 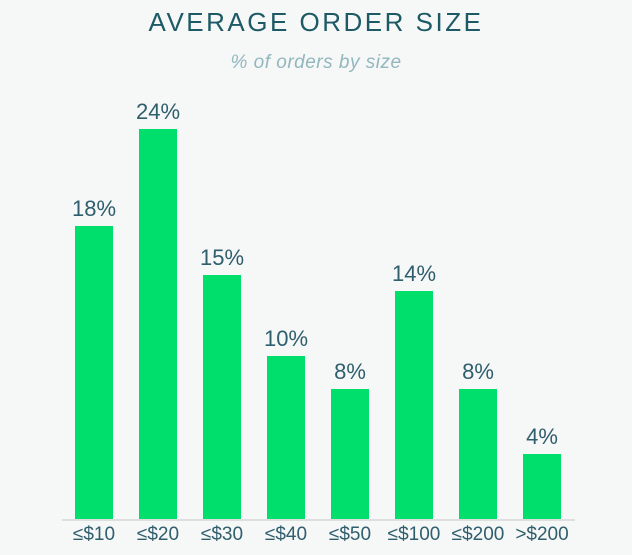 I want to click on bar-group: 24%, so click(x=158, y=309).